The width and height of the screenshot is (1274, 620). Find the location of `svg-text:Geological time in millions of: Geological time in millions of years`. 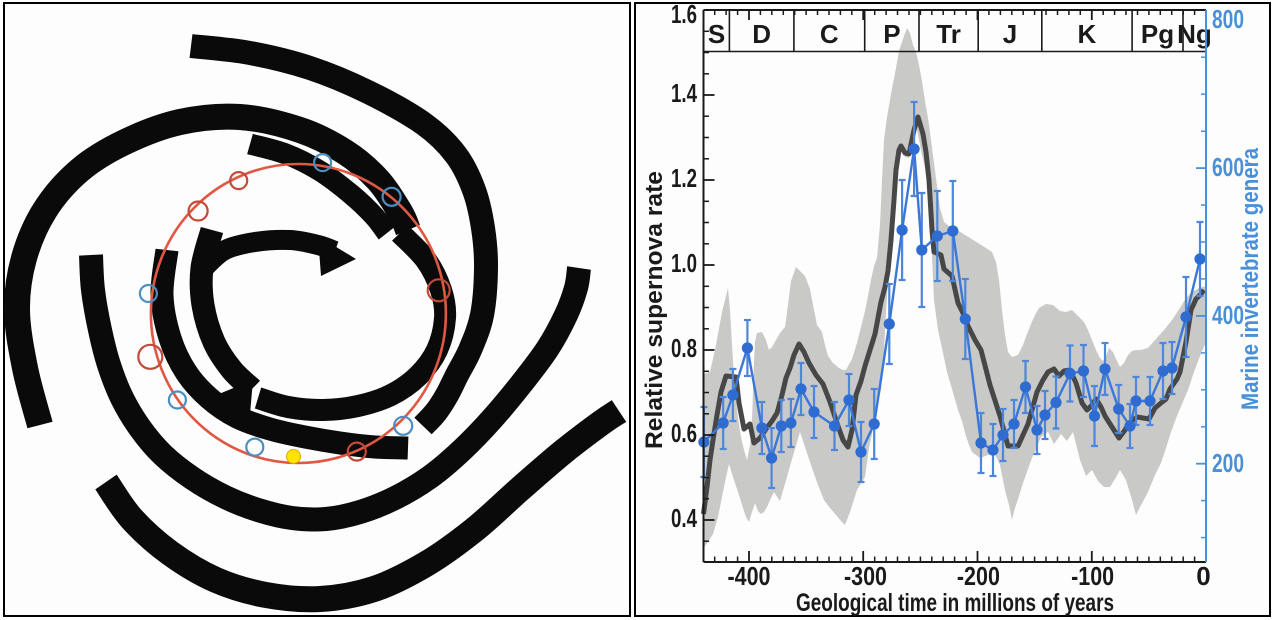

svg-text:Geological time in millions of: Geological time in millions of years is located at coordinates (955, 603).